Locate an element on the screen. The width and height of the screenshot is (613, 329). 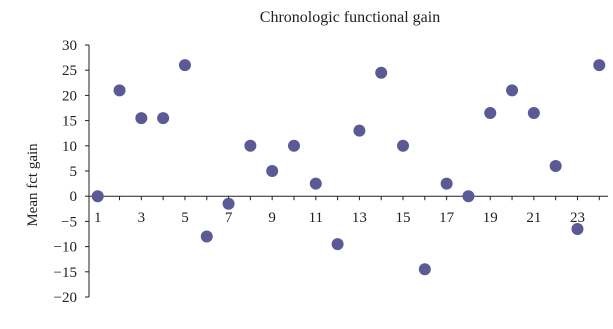
y-tick-group: 30 25 20 15 10 5 0 −5 −10 −15 −20 is located at coordinates (71, 172).